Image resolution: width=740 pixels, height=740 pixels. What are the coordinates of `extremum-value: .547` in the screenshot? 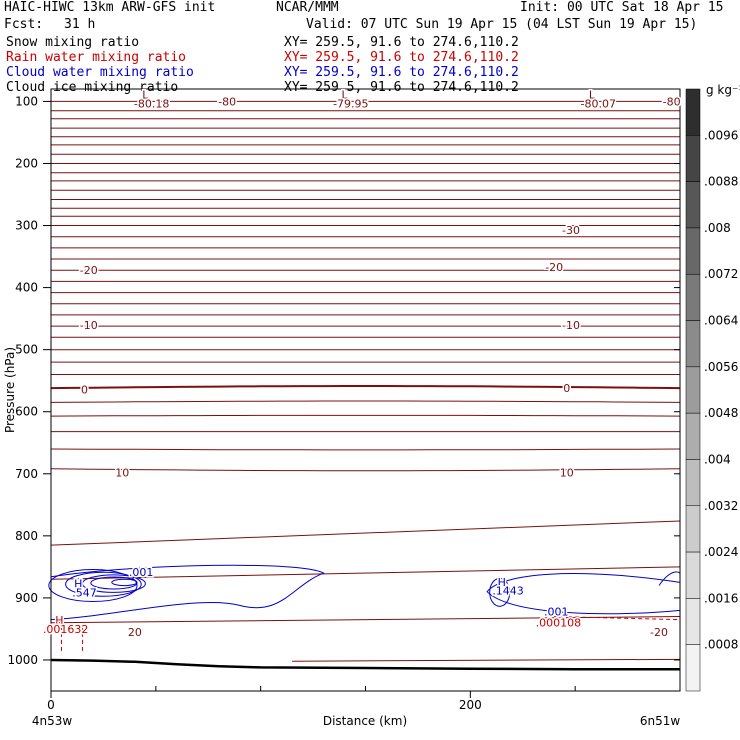 It's located at (84, 592).